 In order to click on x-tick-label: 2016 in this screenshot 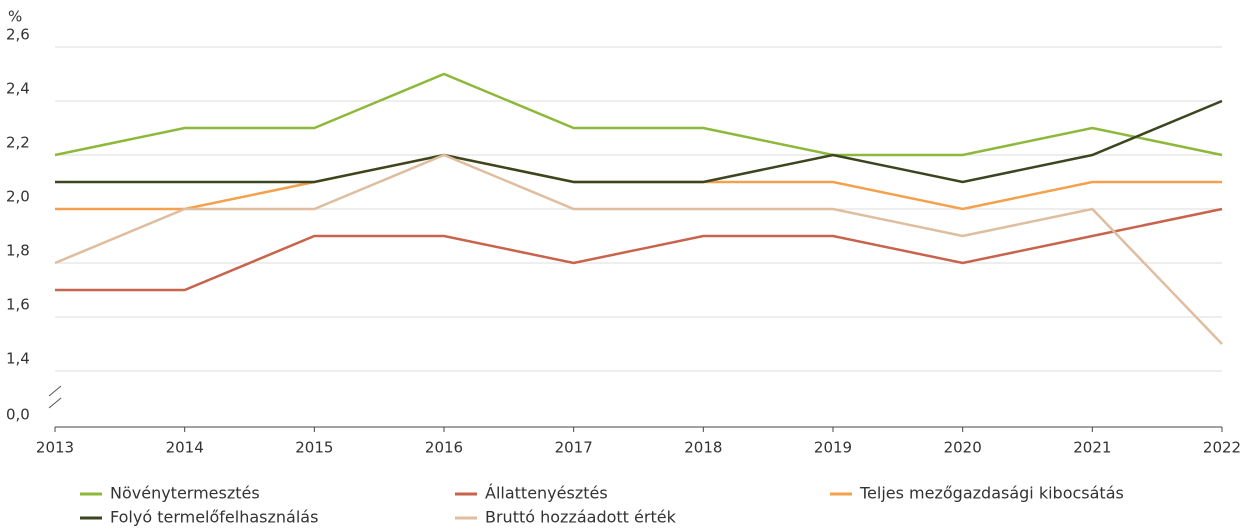, I will do `click(444, 448)`.